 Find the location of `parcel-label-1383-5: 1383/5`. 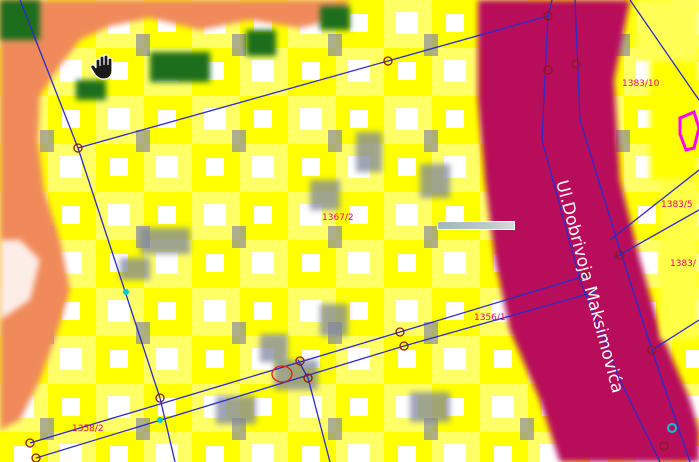

parcel-label-1383-5: 1383/5 is located at coordinates (677, 205).